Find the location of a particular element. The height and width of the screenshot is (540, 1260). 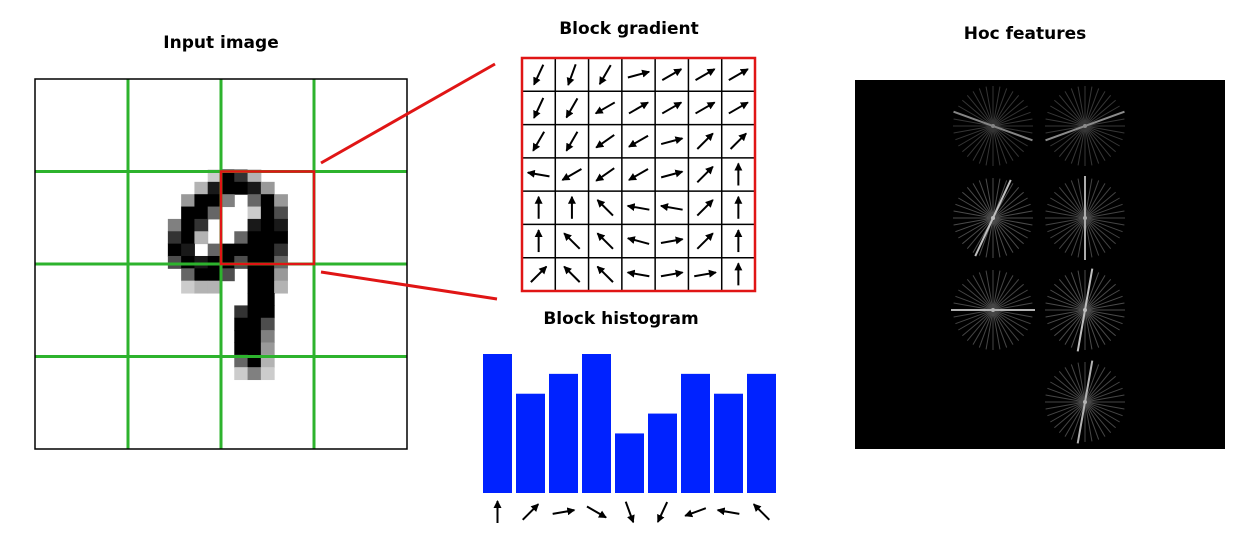

input-image-title: Input image is located at coordinates (221, 43).